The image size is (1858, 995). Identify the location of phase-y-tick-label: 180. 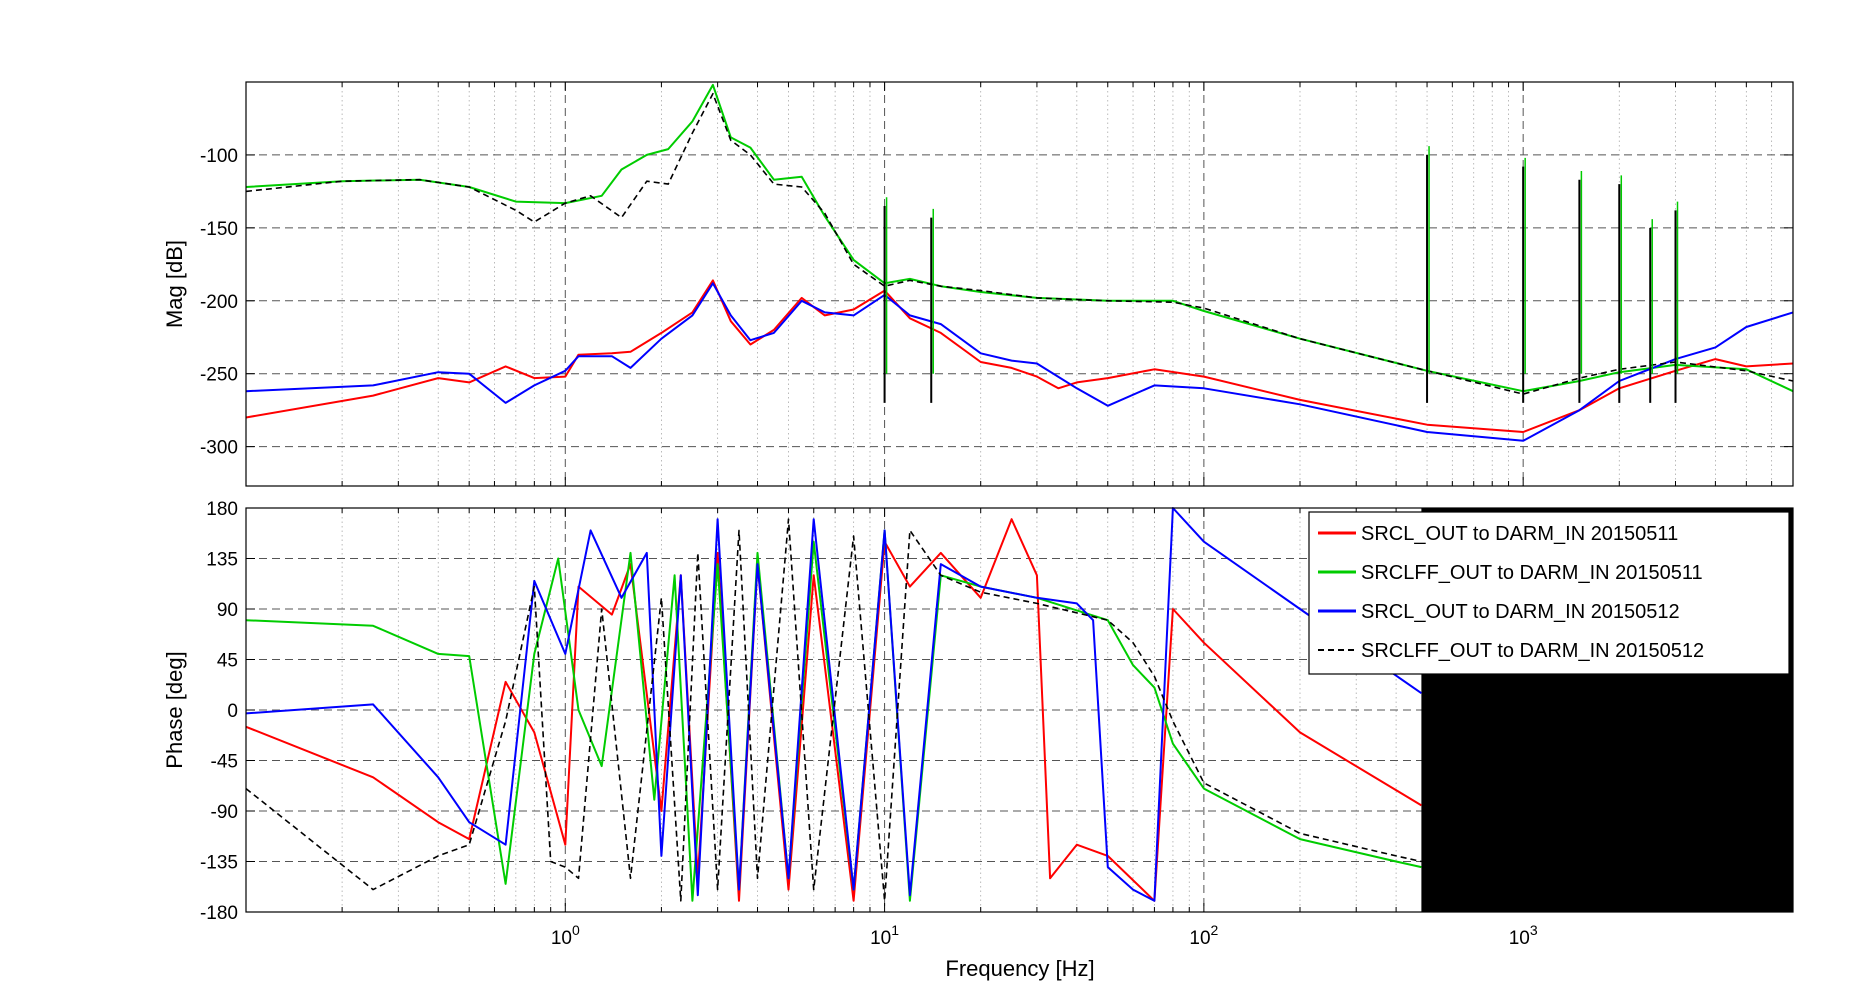
(222, 509).